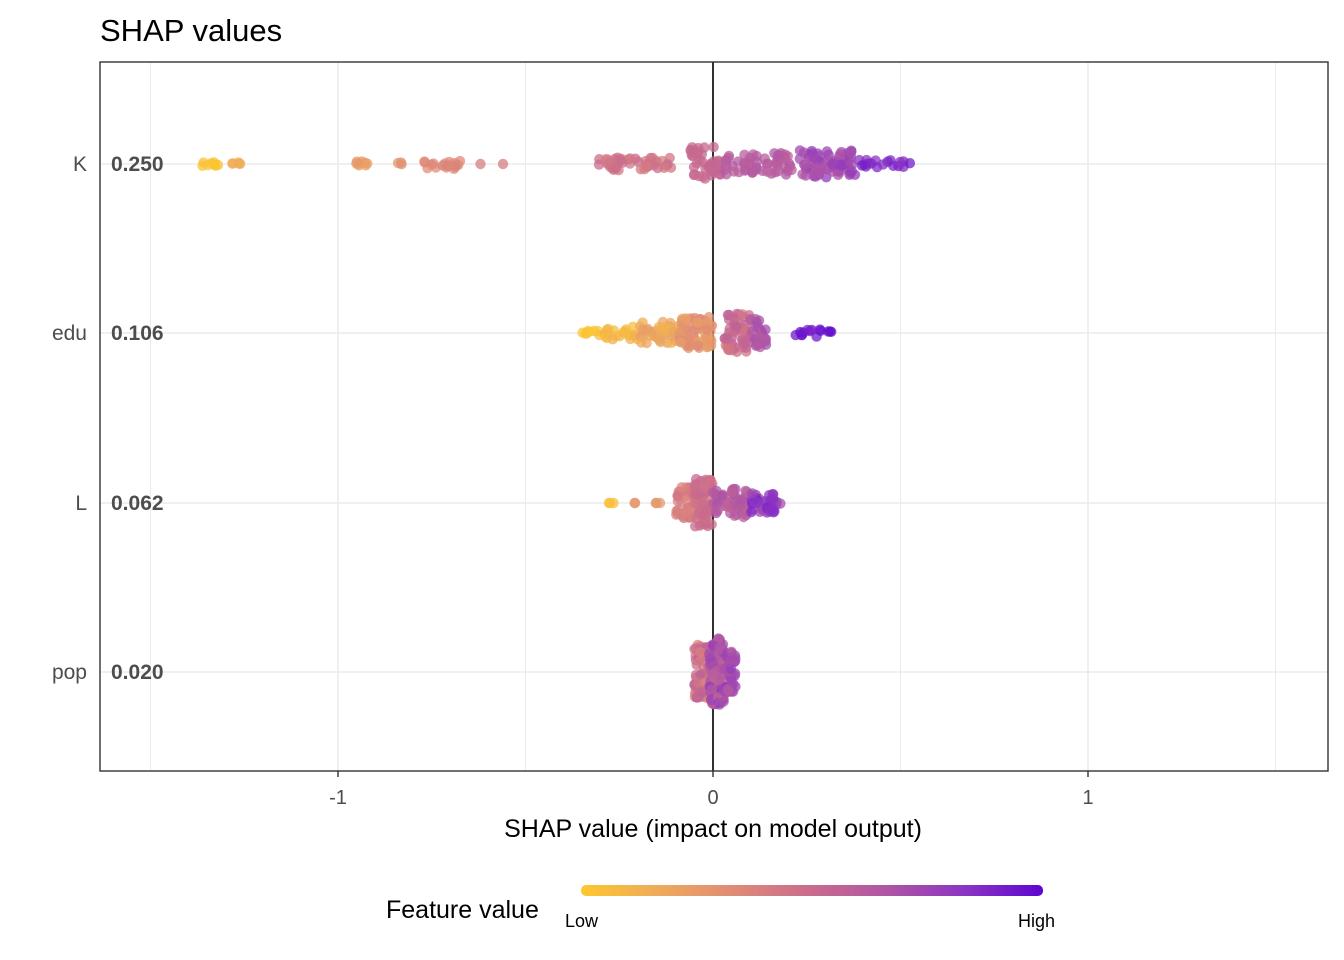  I want to click on chart-title: SHAP values, so click(191, 30).